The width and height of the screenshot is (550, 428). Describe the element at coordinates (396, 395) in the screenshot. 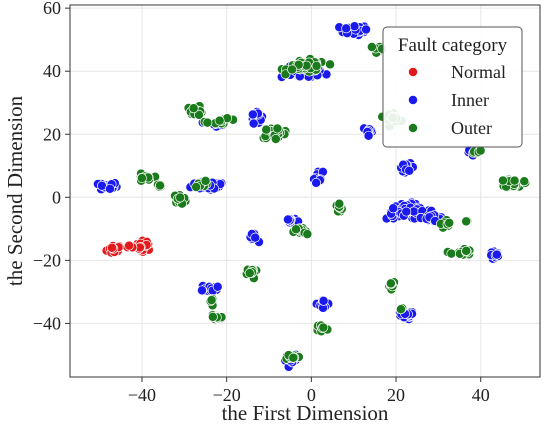

I see `x-tick-label: 20` at that location.